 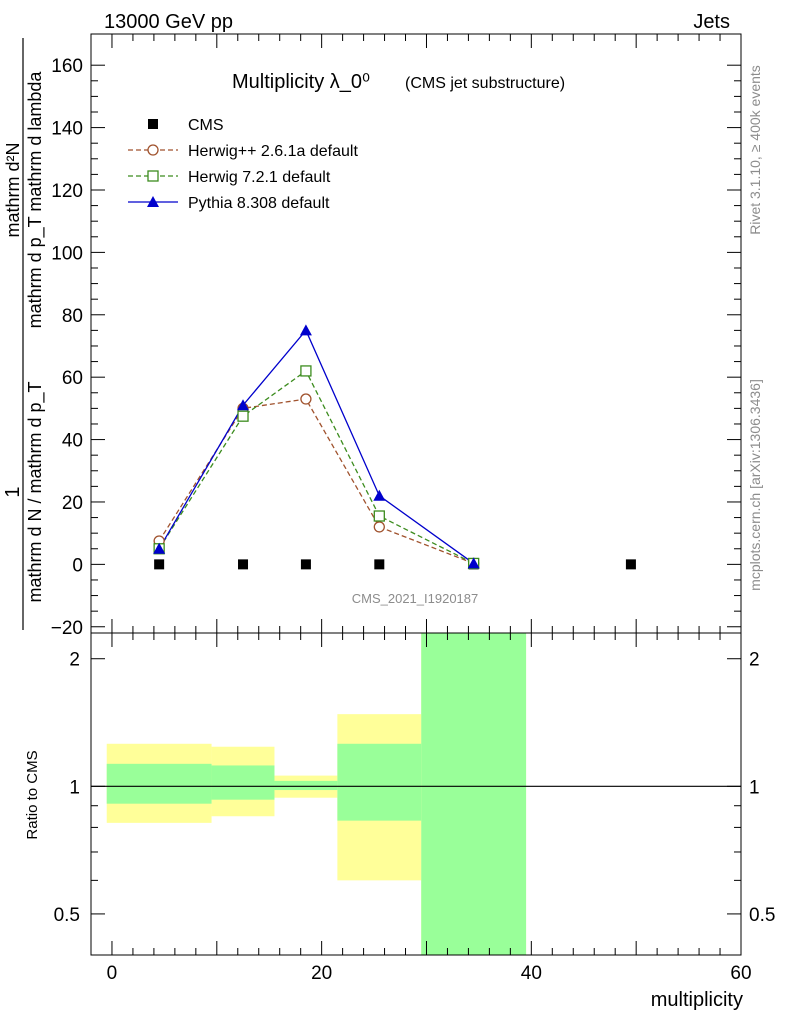 I want to click on legend-label-pythia: Pythia 8.308 default, so click(x=259, y=203).